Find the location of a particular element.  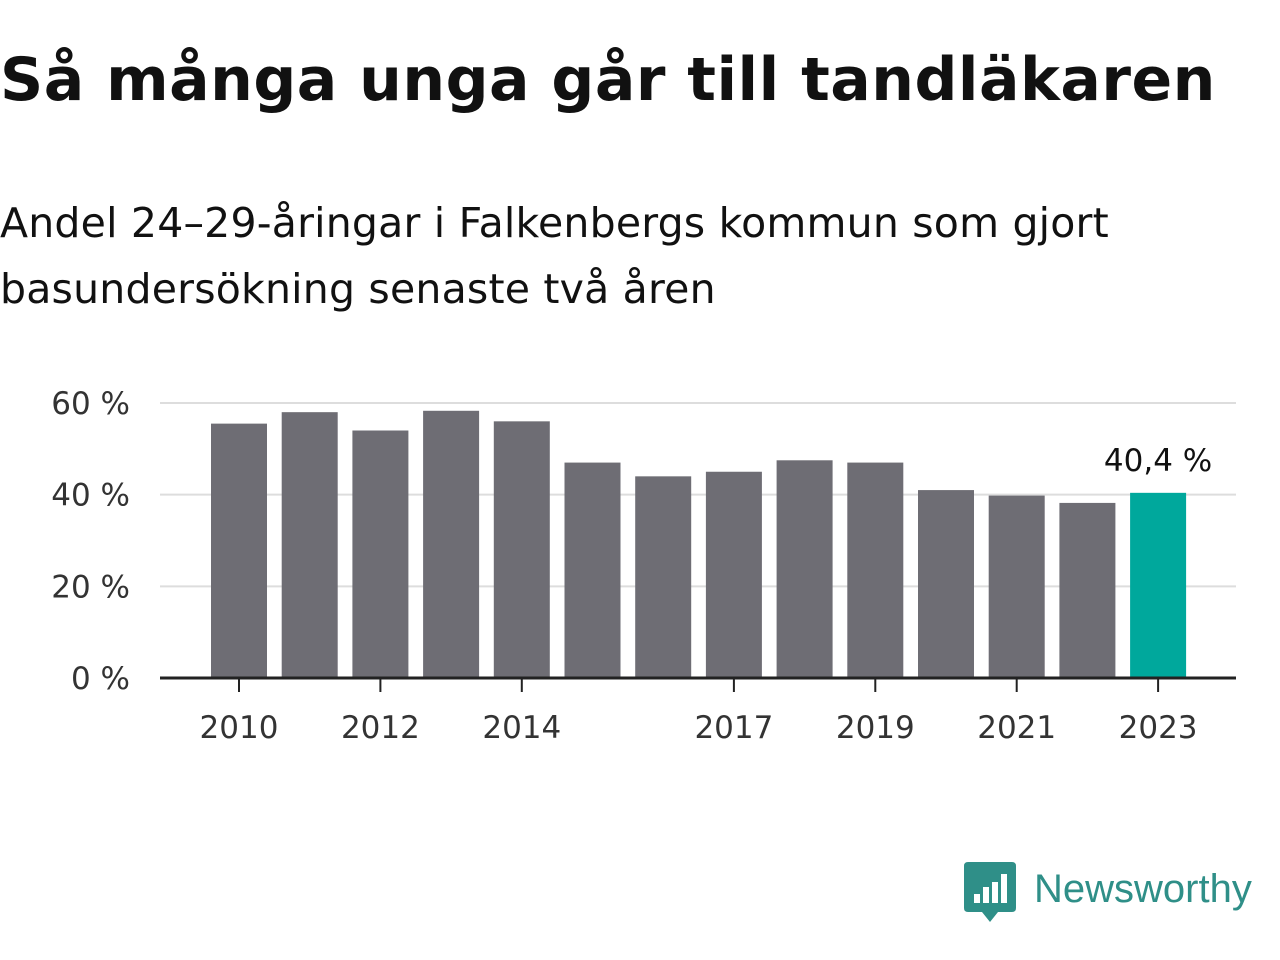

bar-2023 is located at coordinates (1158, 585).